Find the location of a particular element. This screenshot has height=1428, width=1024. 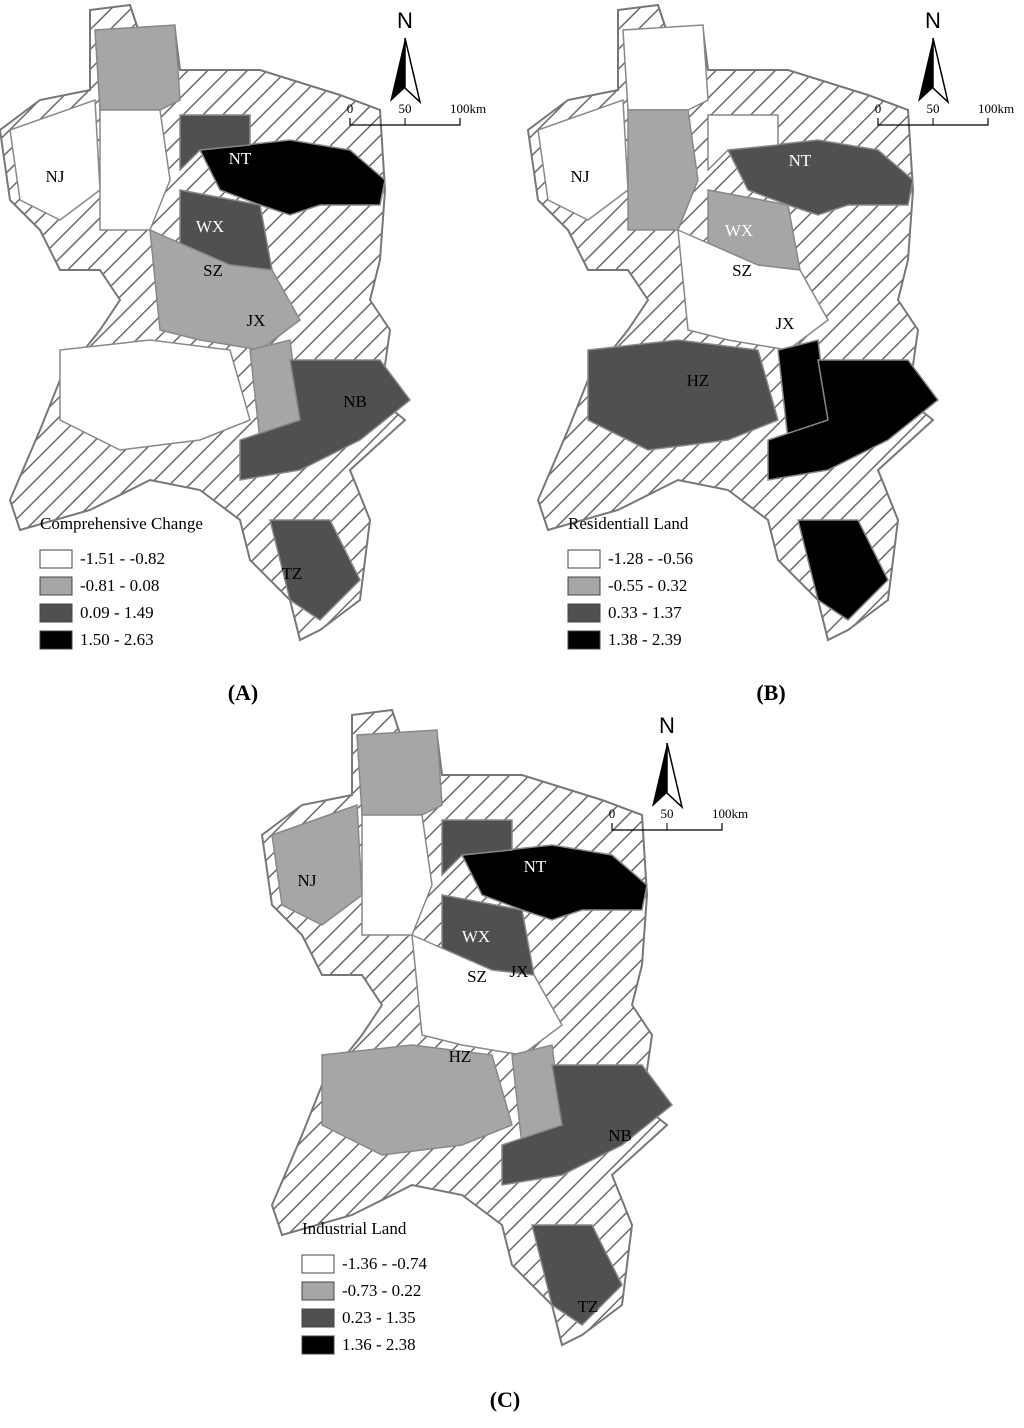

legend-label: -0.55 - 0.32 is located at coordinates (647, 585).